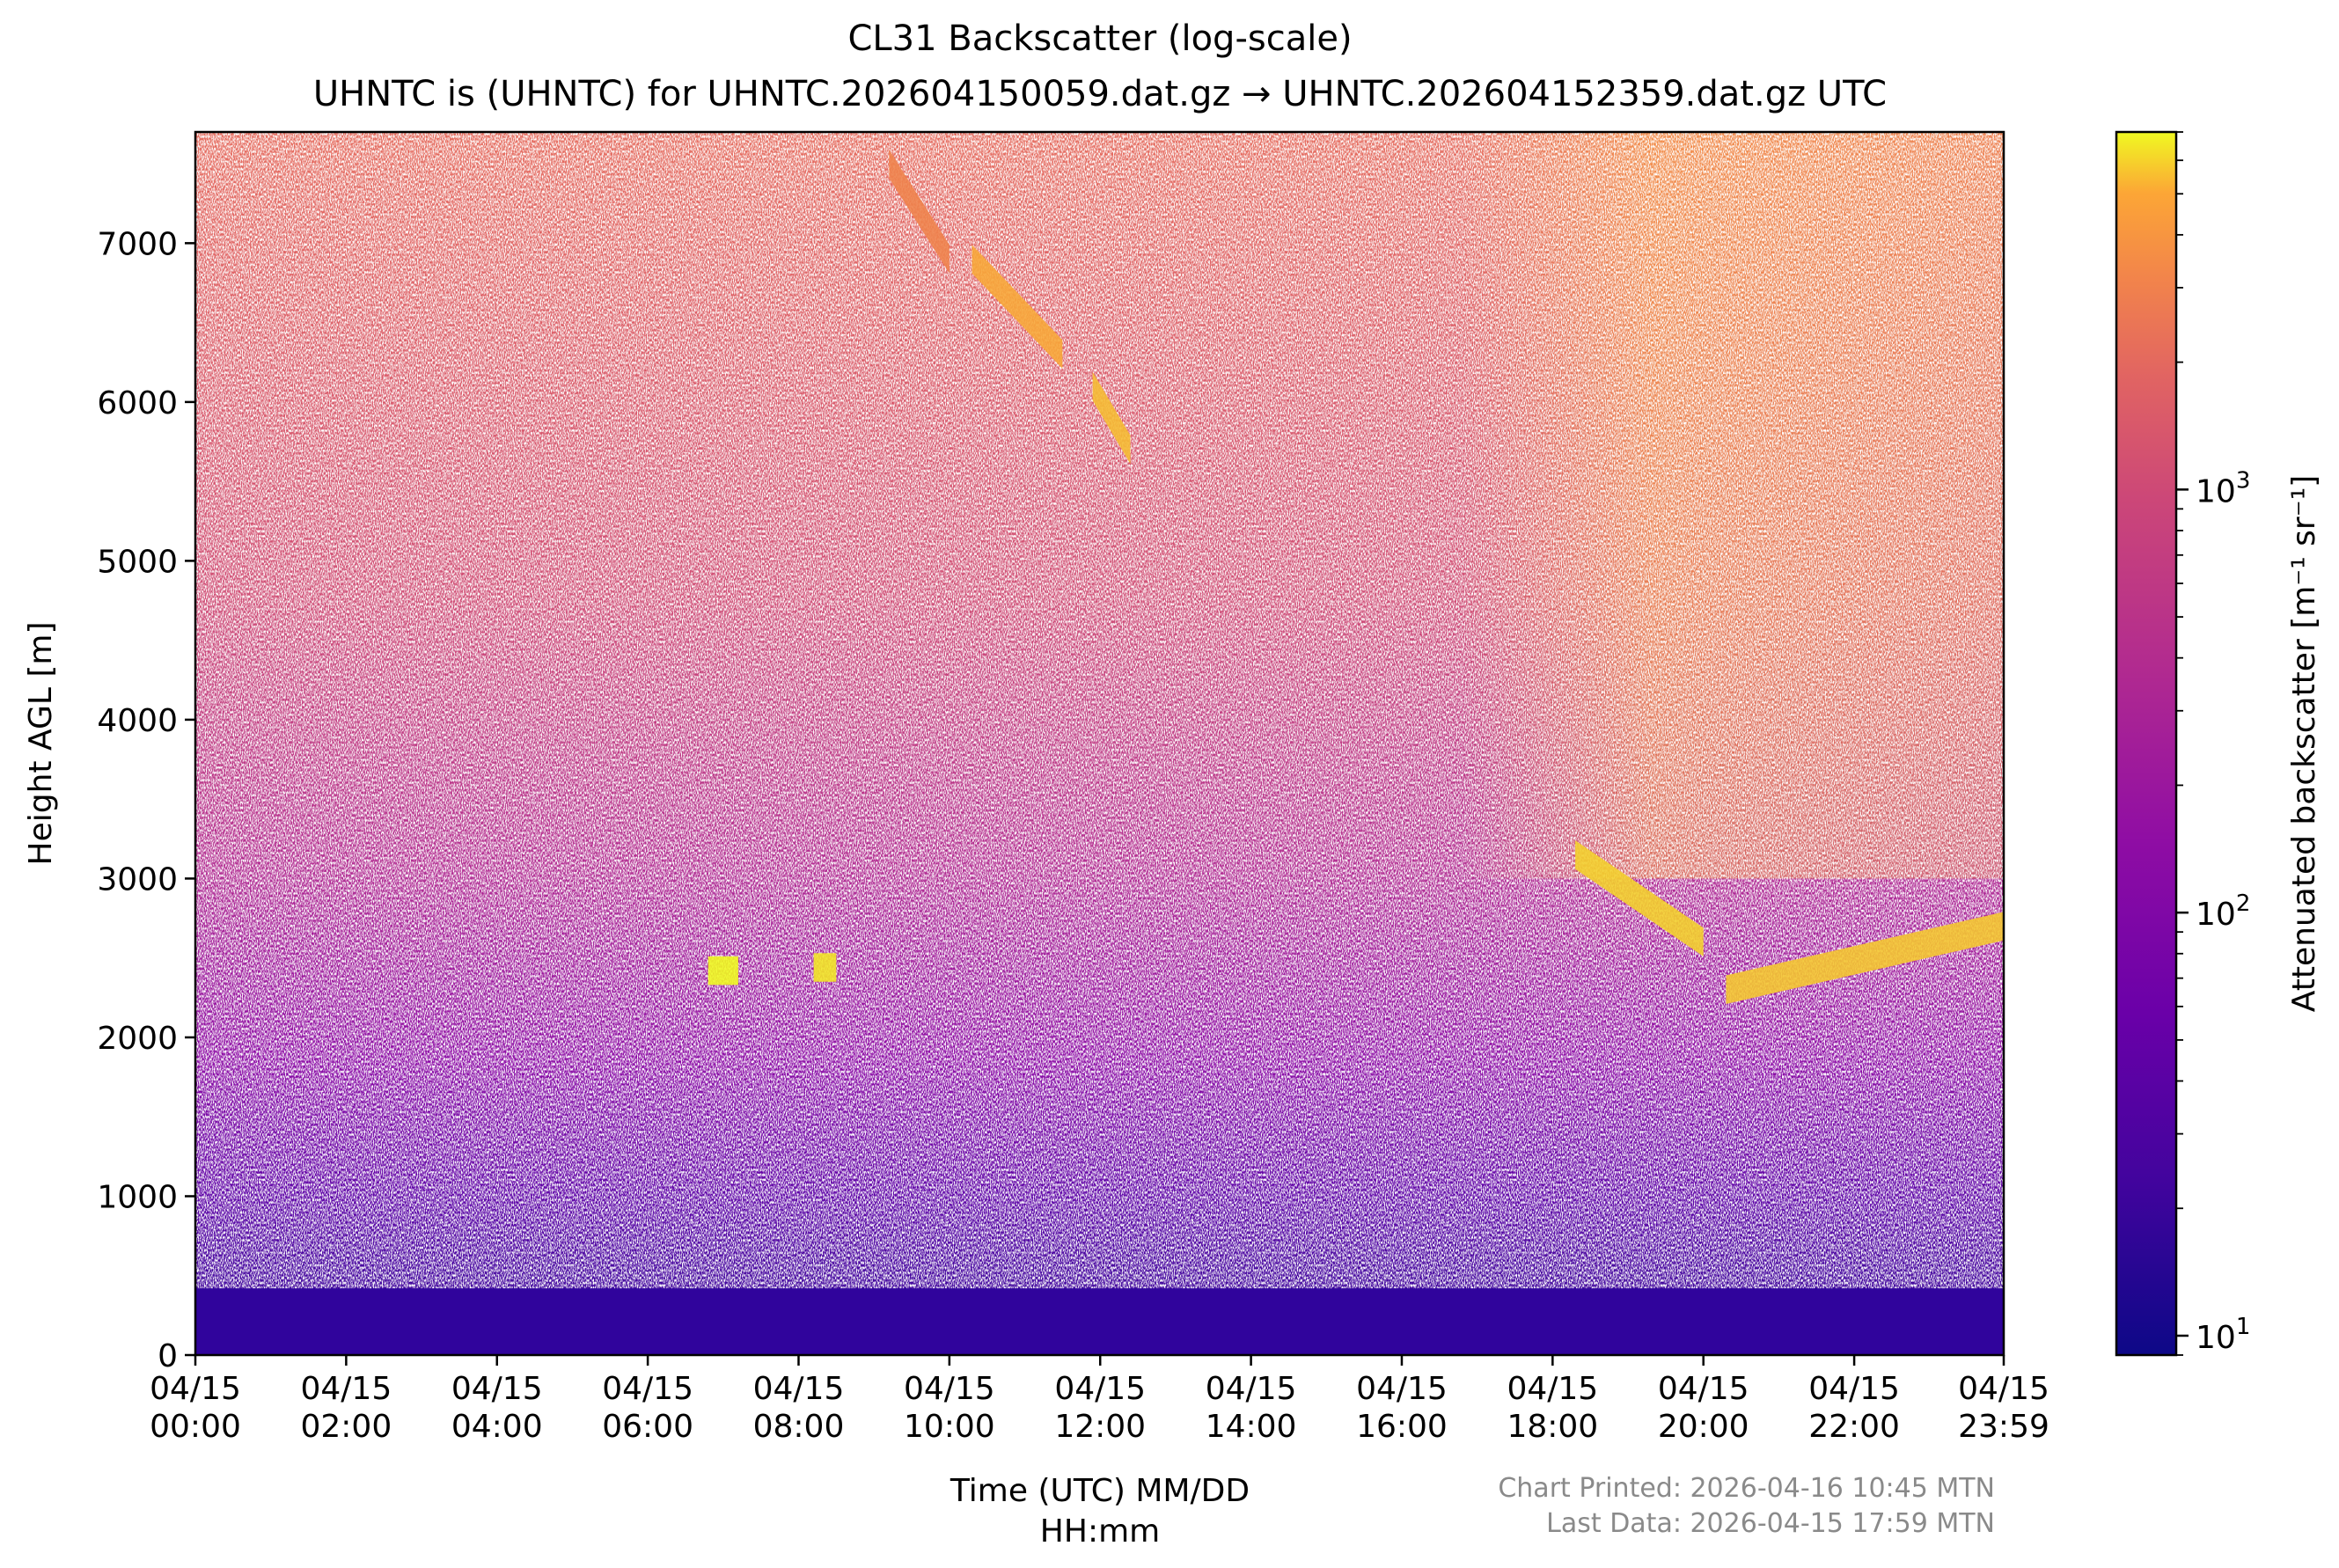 This screenshot has width=2339, height=1568. Describe the element at coordinates (2223, 488) in the screenshot. I see `colorbar-tick-label: 10³` at that location.